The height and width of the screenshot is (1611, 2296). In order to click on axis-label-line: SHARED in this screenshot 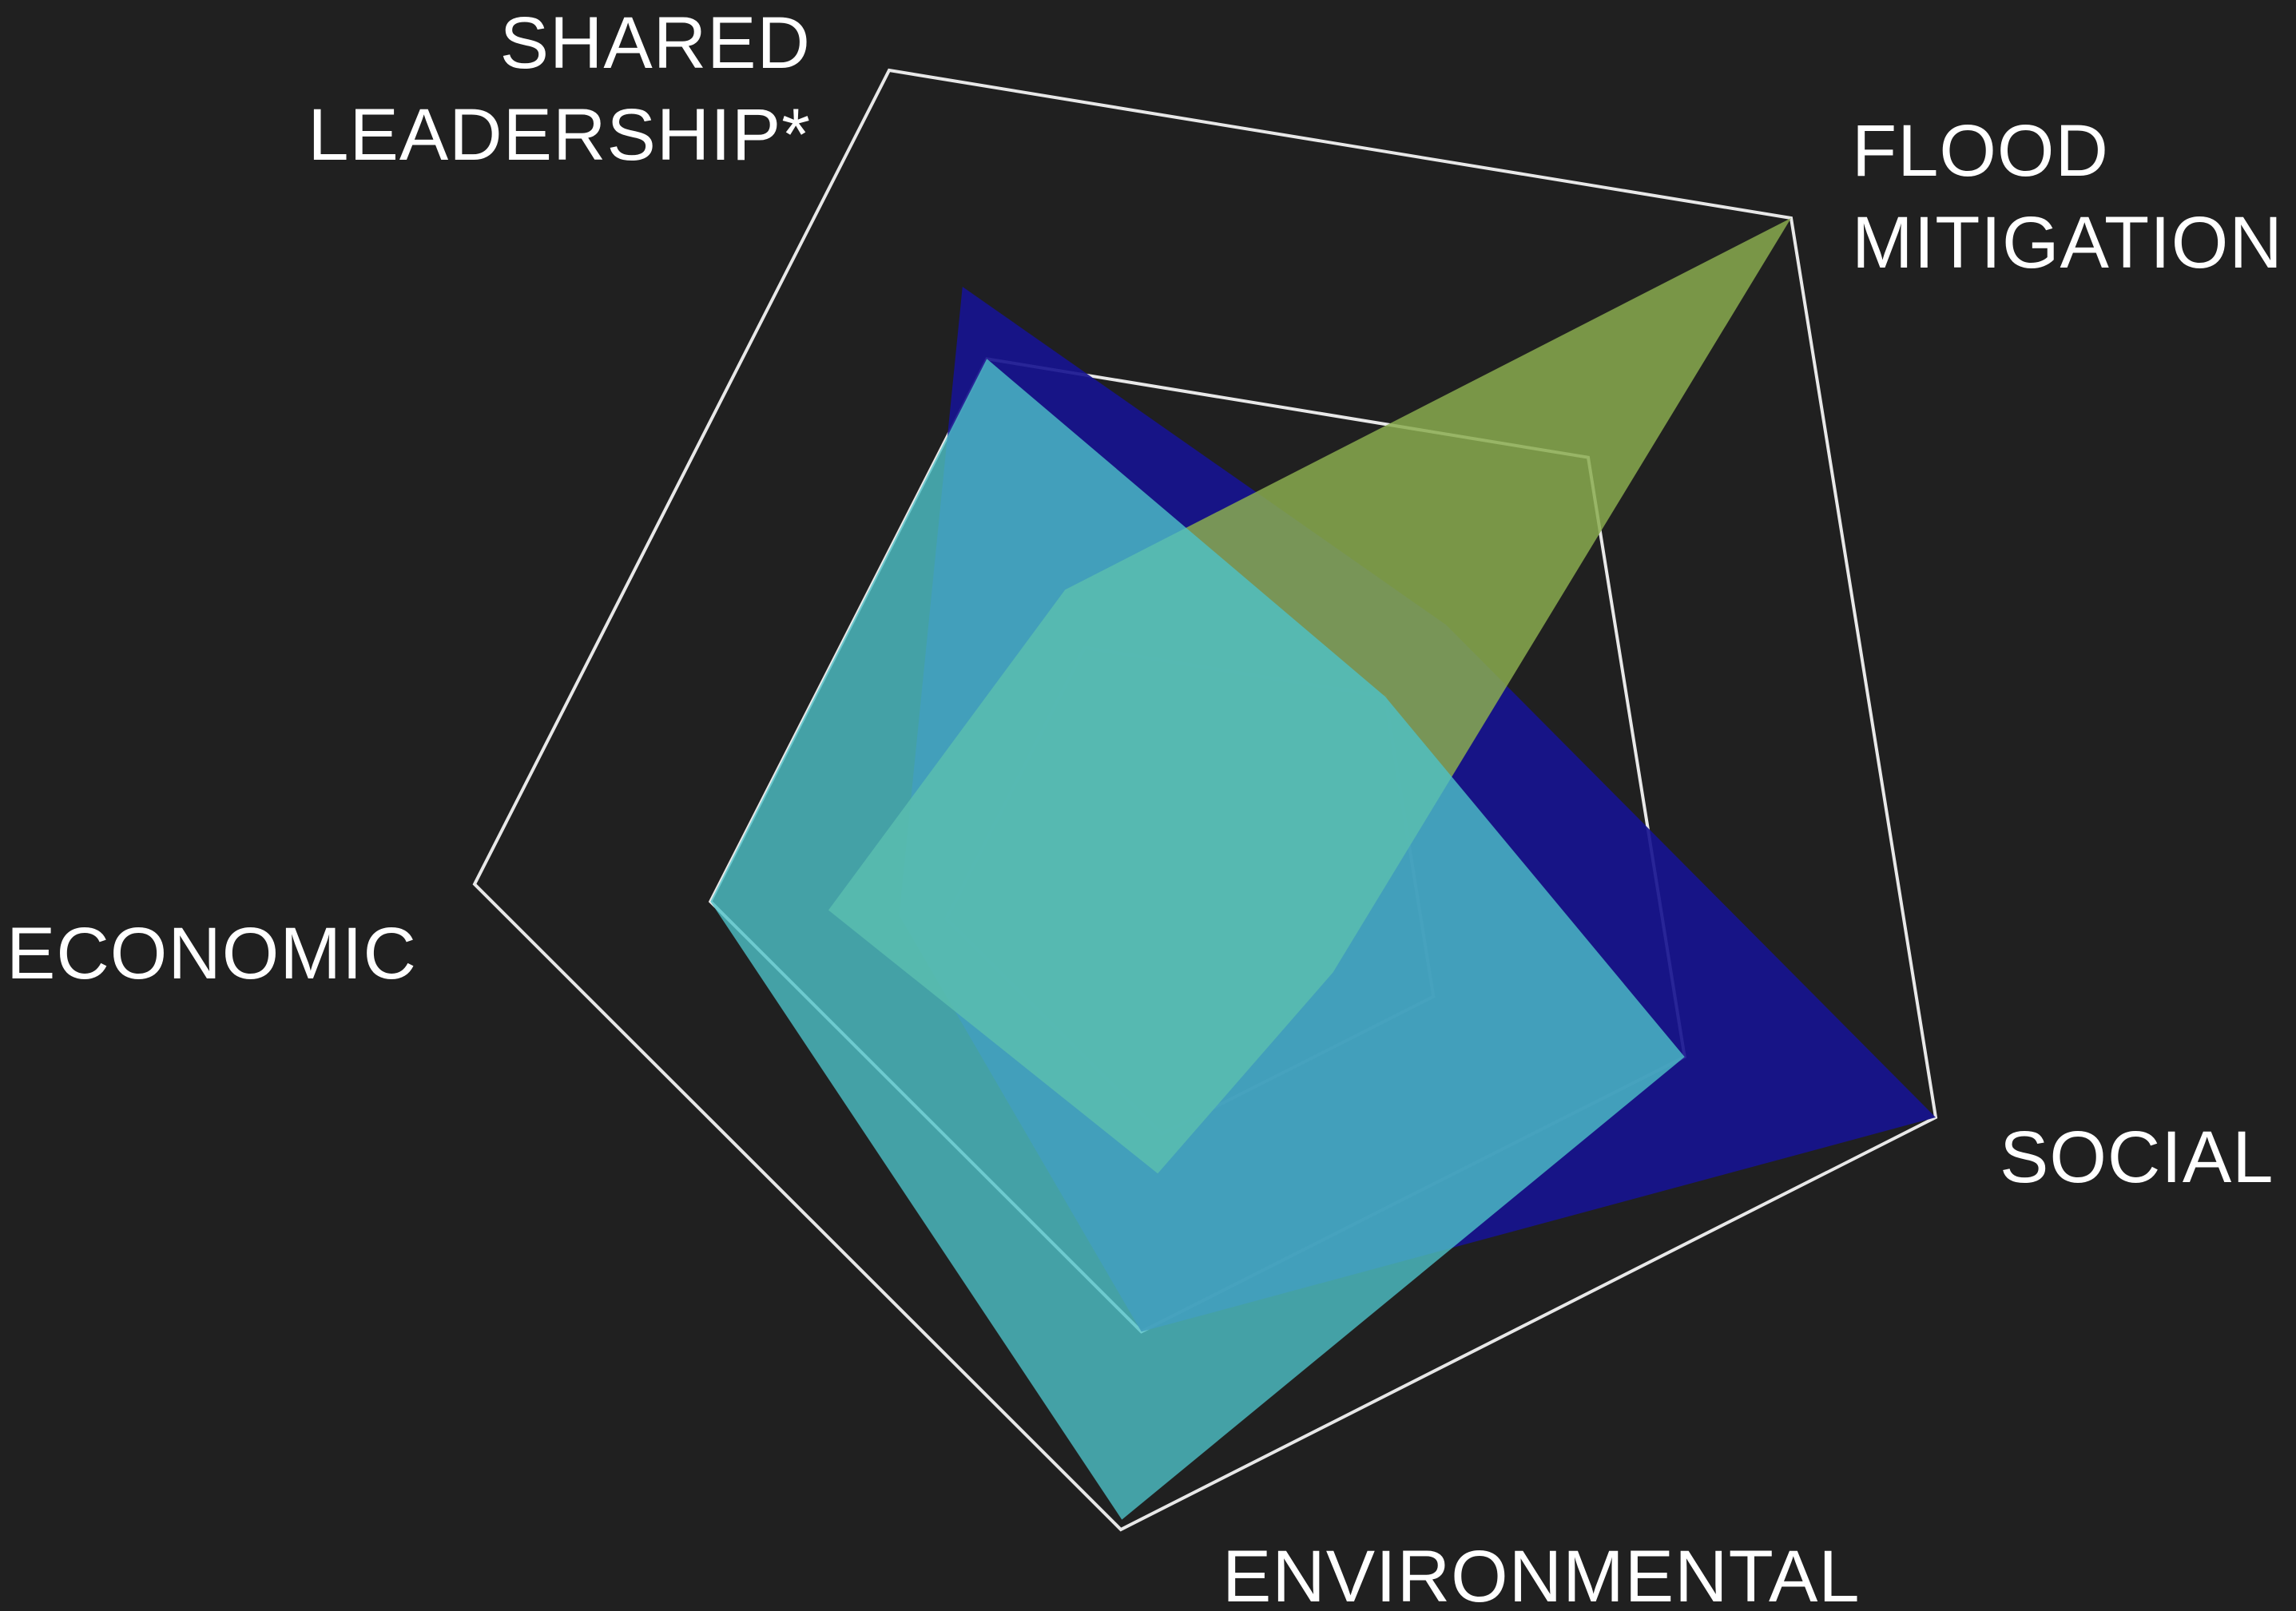, I will do `click(655, 43)`.